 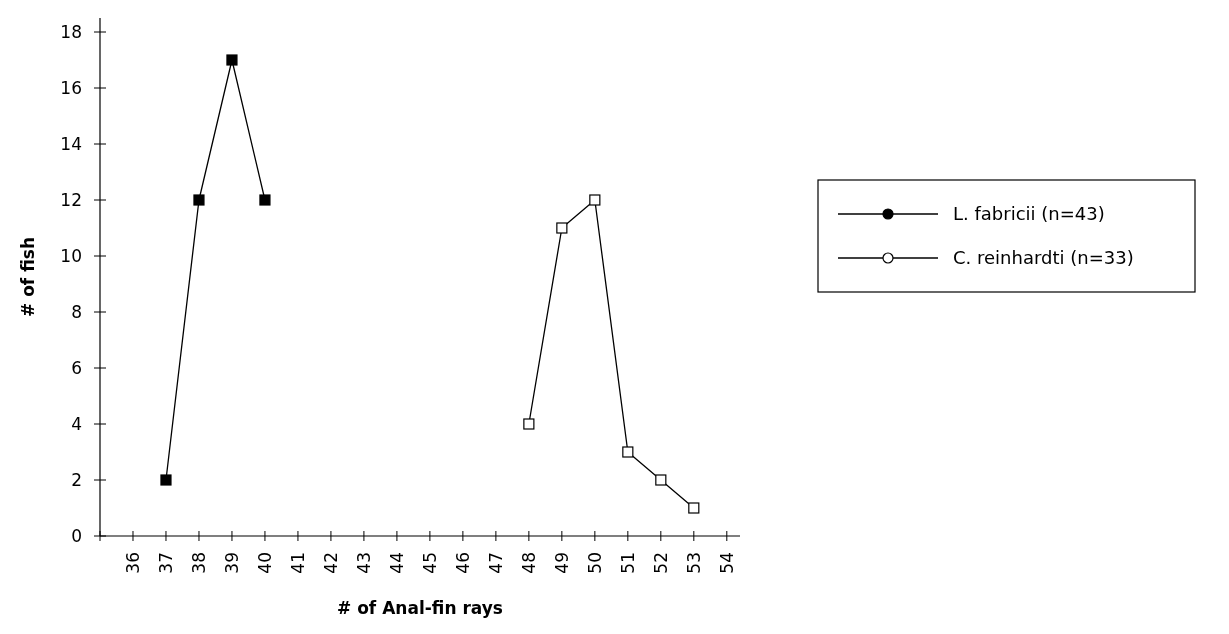 What do you see at coordinates (561, 563) in the screenshot?
I see `x-tick-label: 49` at bounding box center [561, 563].